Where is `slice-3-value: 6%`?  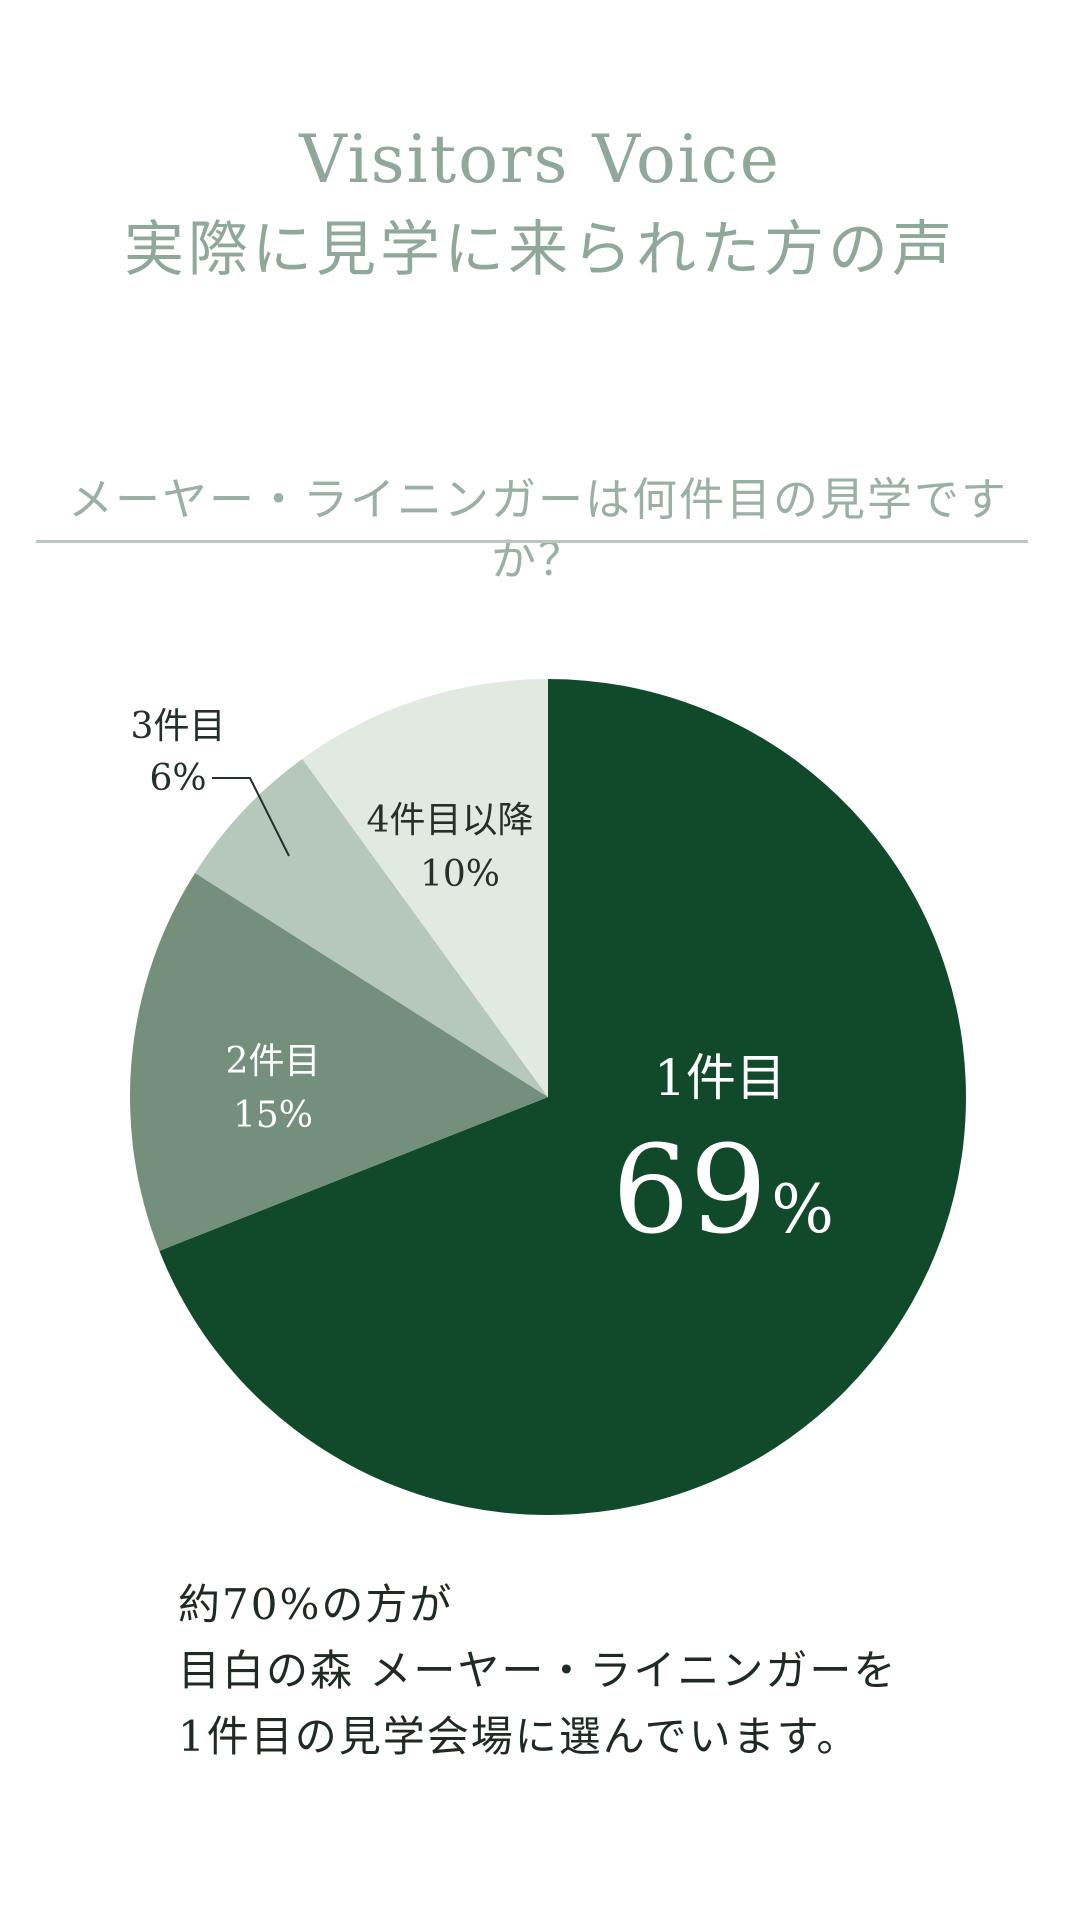
slice-3-value: 6% is located at coordinates (177, 778).